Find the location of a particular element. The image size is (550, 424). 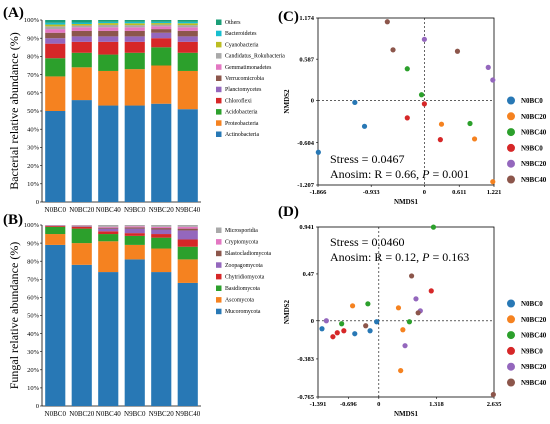

d-legend-label: N9BC20 is located at coordinates (534, 367).